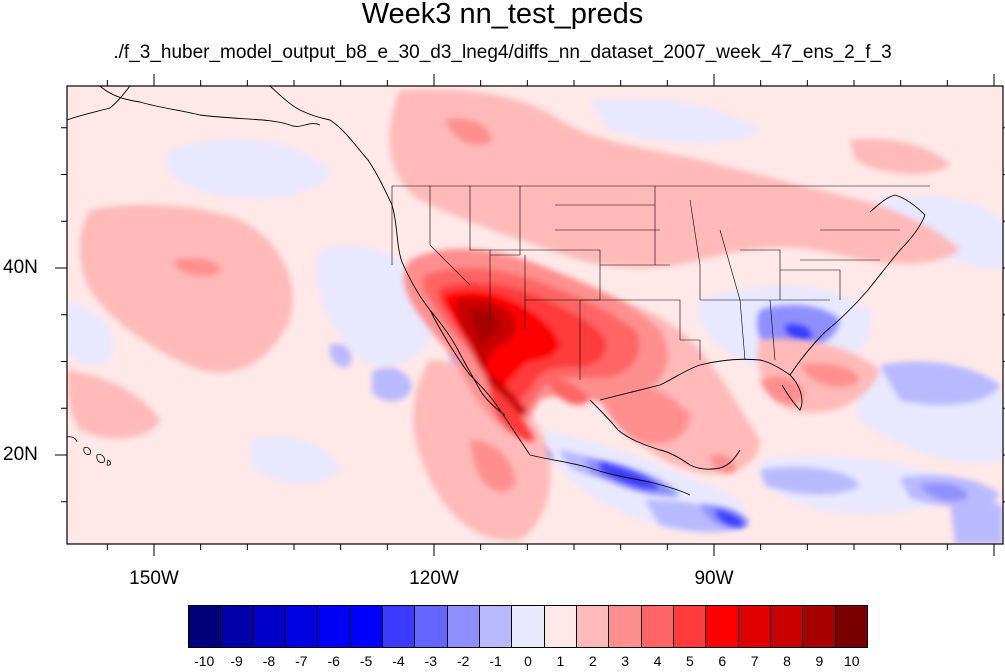 The height and width of the screenshot is (672, 1005). Describe the element at coordinates (398, 661) in the screenshot. I see `colorbar-label: -4` at that location.